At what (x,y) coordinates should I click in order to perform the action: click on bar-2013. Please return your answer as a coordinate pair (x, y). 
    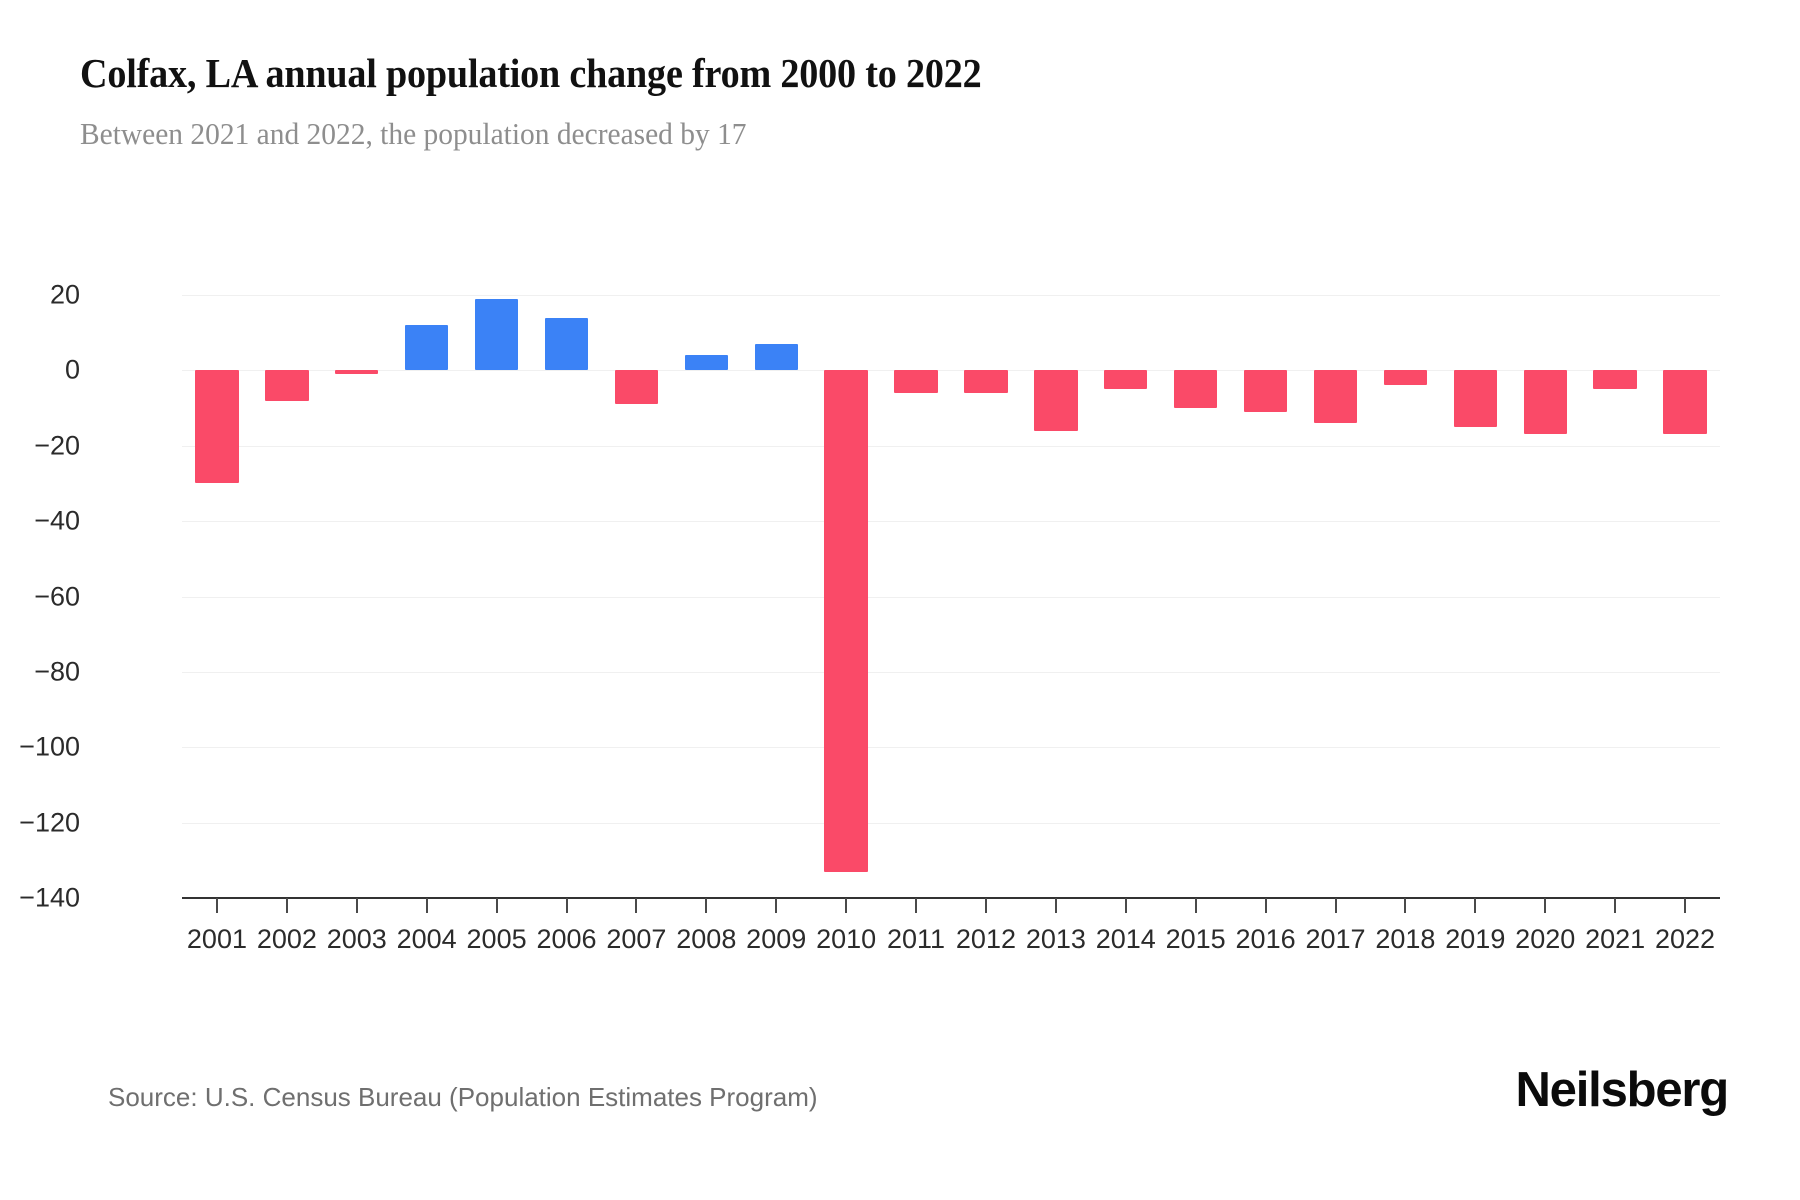
    Looking at the image, I should click on (1056, 400).